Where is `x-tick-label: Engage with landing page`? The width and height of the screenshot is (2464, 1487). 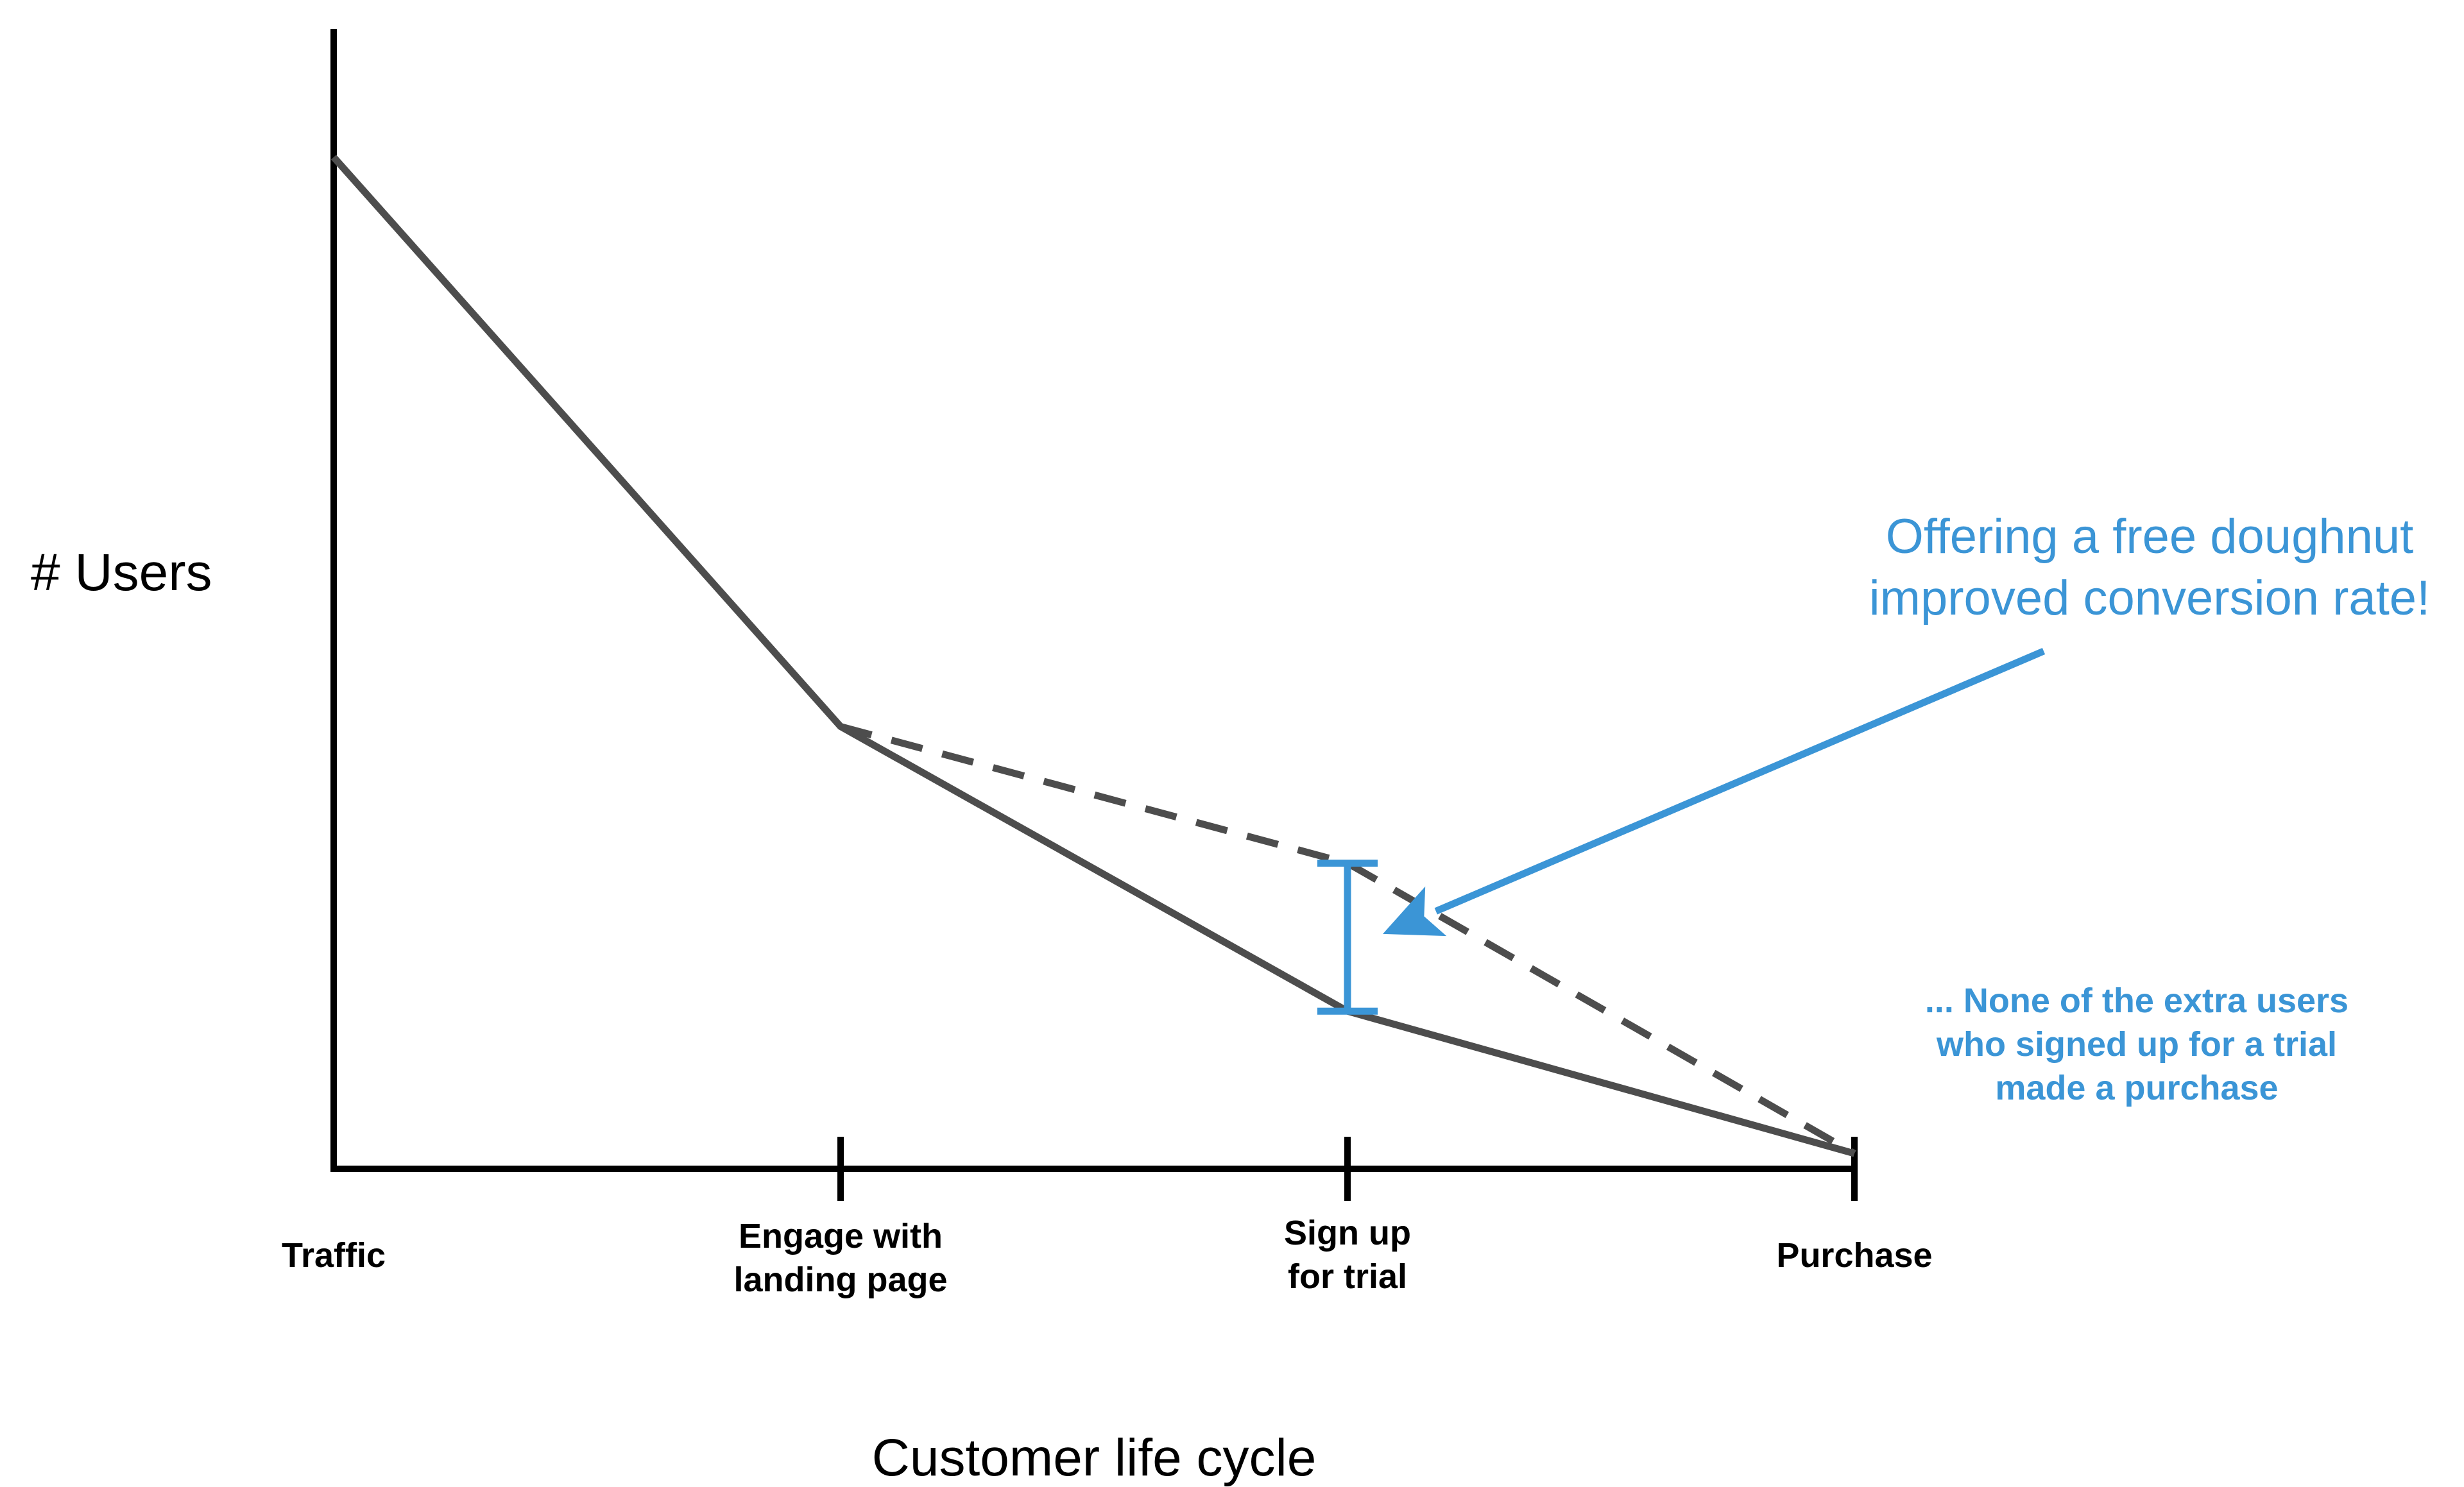
x-tick-label: Engage with landing page is located at coordinates (840, 1258).